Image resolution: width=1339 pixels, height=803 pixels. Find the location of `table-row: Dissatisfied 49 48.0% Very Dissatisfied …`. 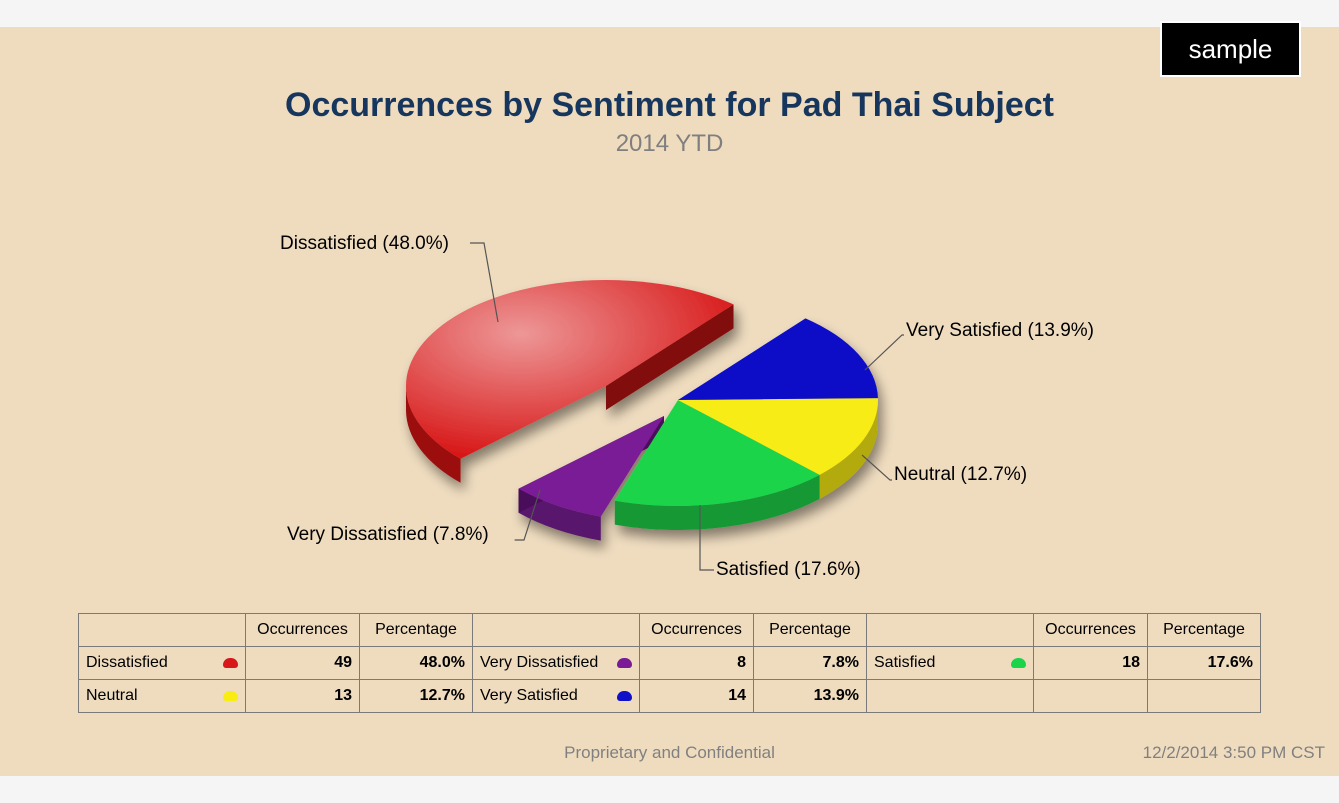

table-row: Dissatisfied 49 48.0% Very Dissatisfied … is located at coordinates (669, 663).